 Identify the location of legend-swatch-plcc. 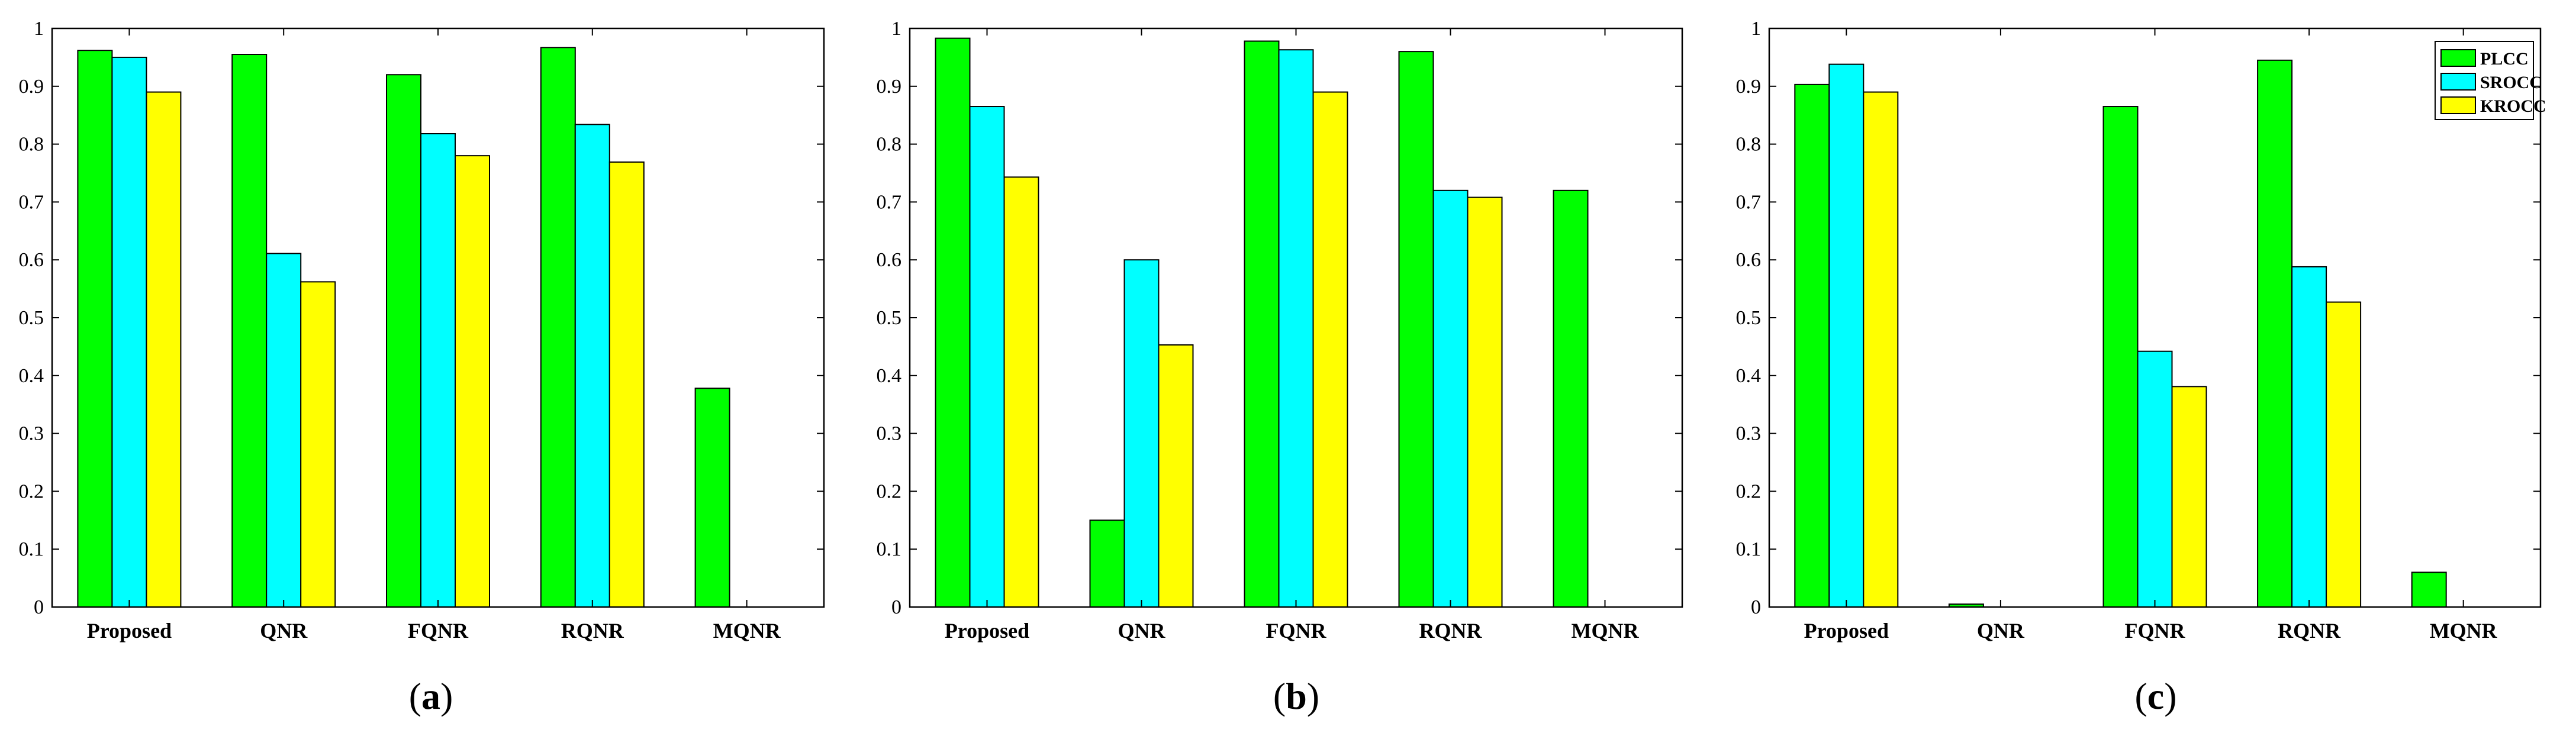
(2458, 58).